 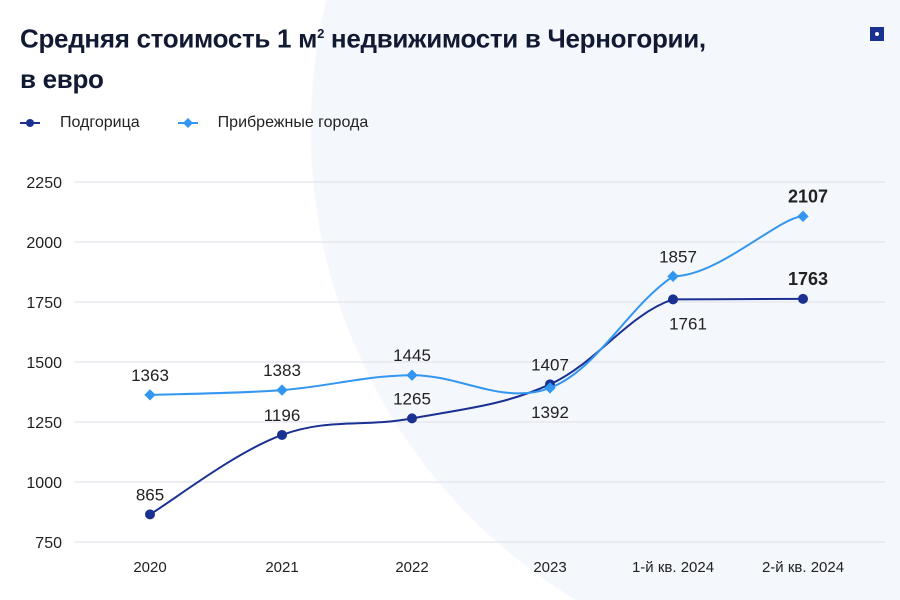 What do you see at coordinates (688, 323) in the screenshot?
I see `data-label: 1761` at bounding box center [688, 323].